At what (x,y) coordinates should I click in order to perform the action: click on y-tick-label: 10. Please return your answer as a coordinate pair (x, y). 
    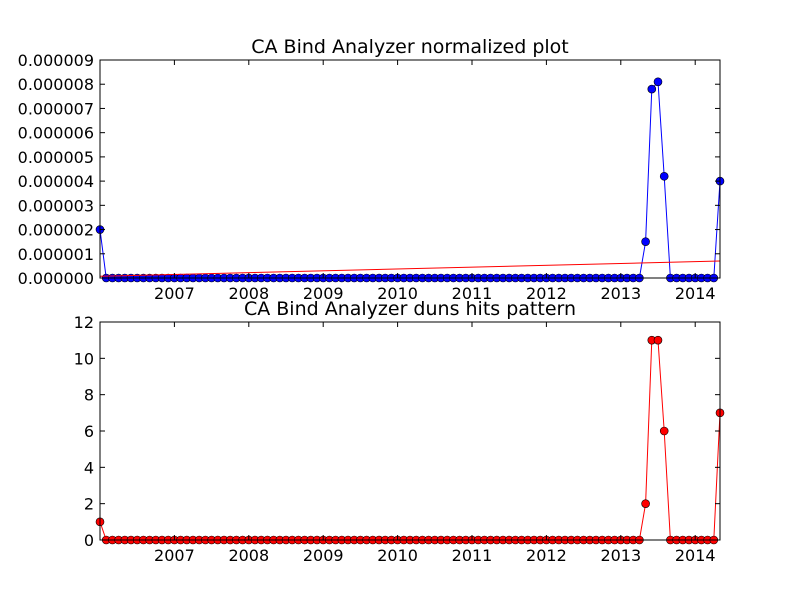
    Looking at the image, I should click on (84, 358).